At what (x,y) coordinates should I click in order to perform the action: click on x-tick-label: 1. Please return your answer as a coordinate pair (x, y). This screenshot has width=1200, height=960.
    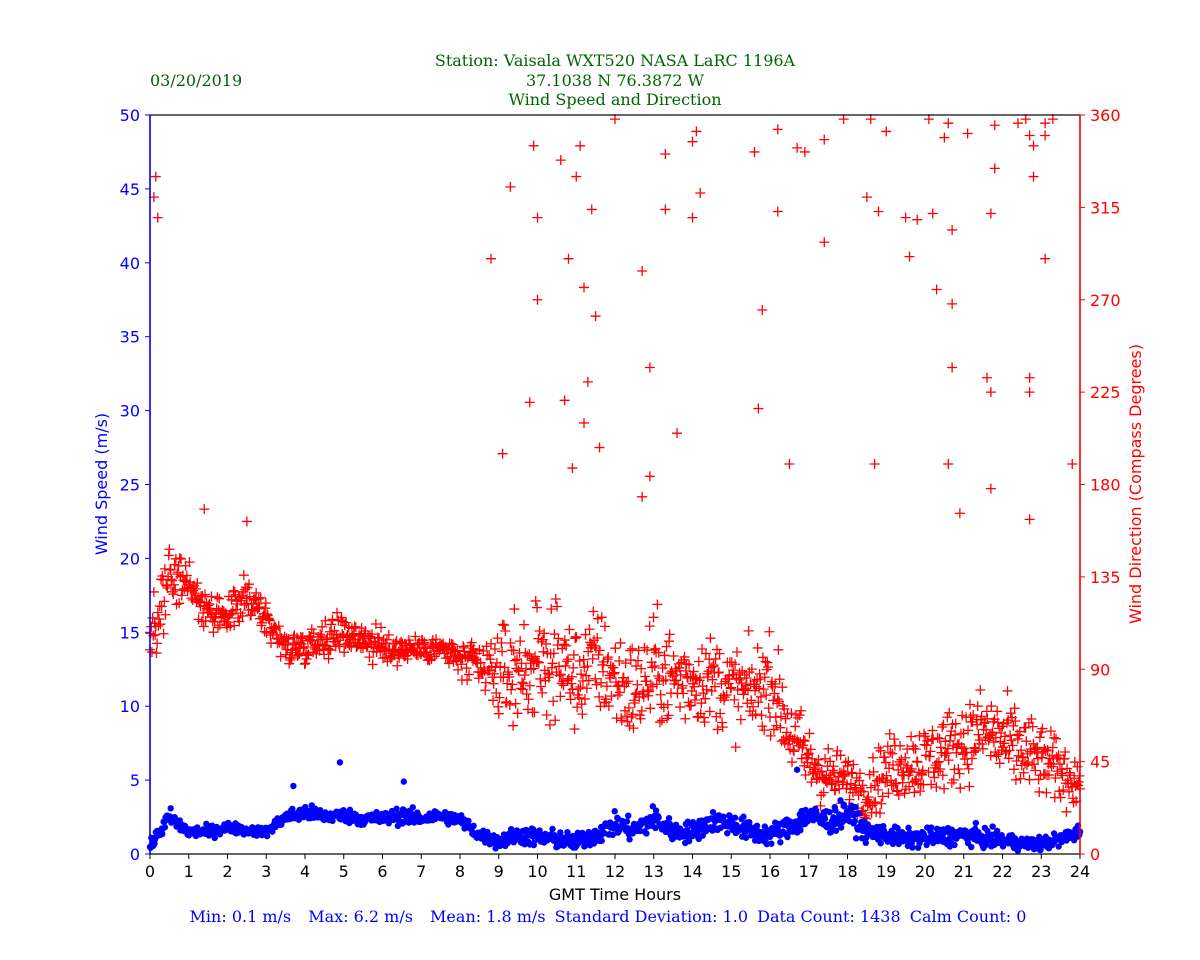
    Looking at the image, I should click on (189, 871).